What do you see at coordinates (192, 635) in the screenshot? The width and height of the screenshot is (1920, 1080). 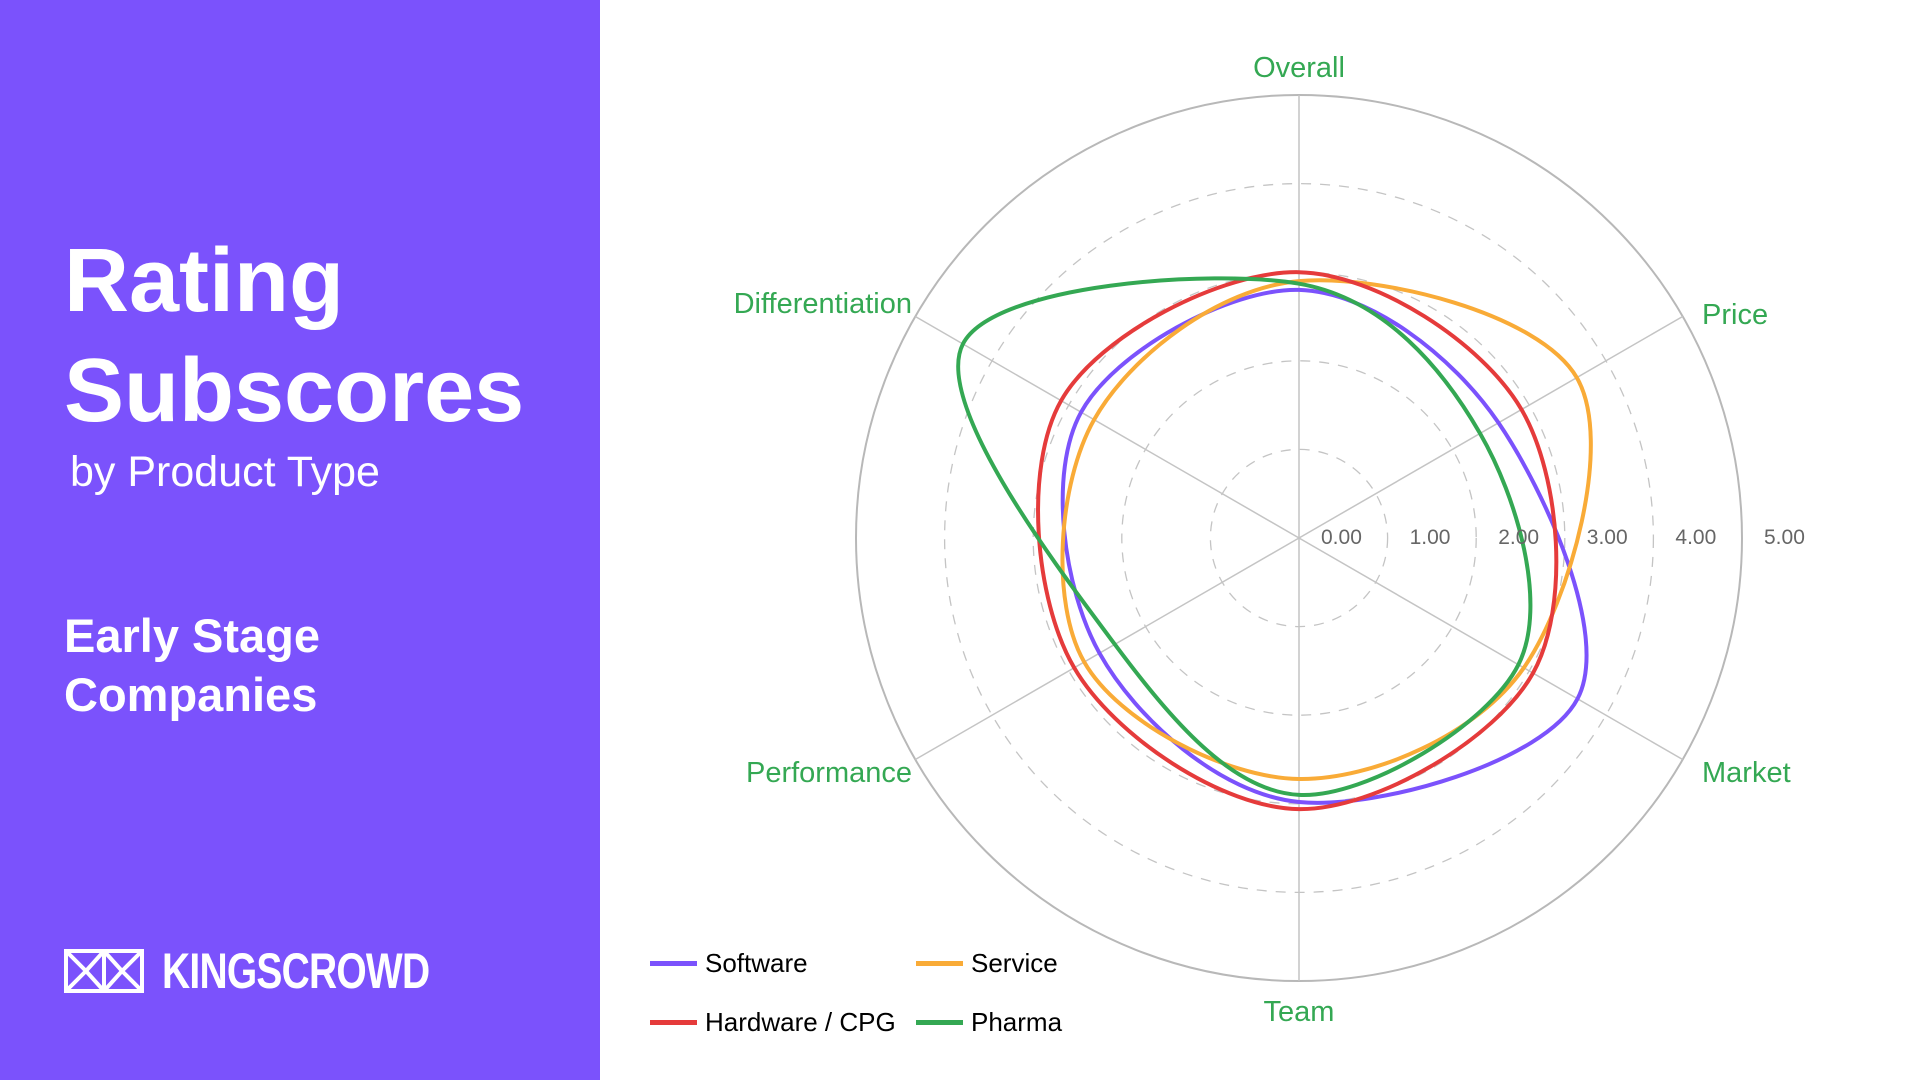 I see `segment-line-1: Early Stage` at bounding box center [192, 635].